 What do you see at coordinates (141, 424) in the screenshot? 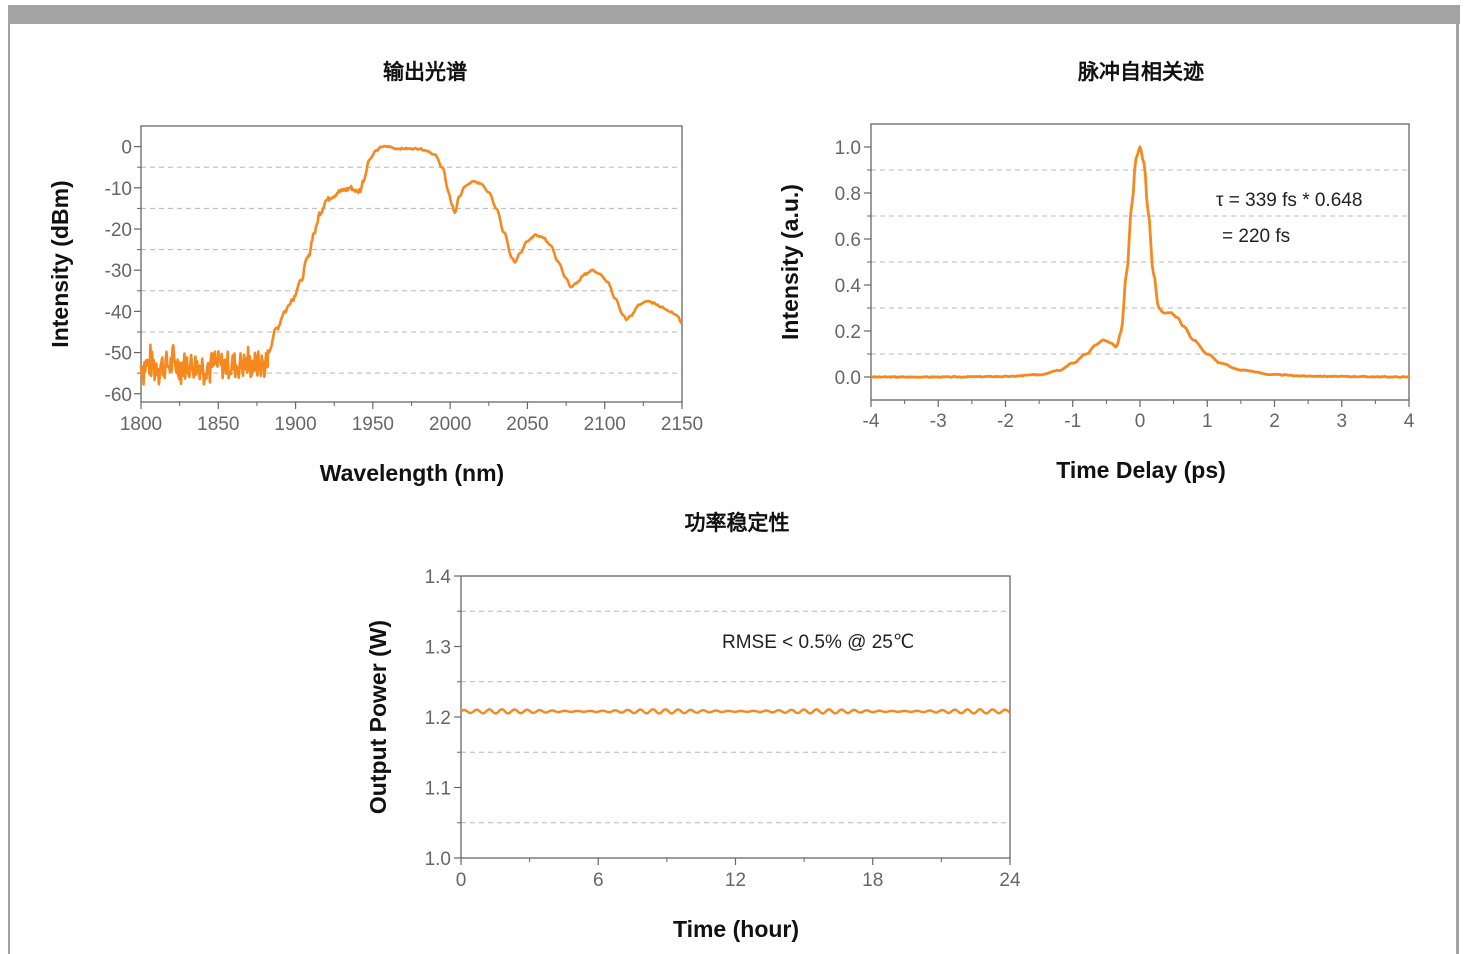
I see `x-tick-label: 1800` at bounding box center [141, 424].